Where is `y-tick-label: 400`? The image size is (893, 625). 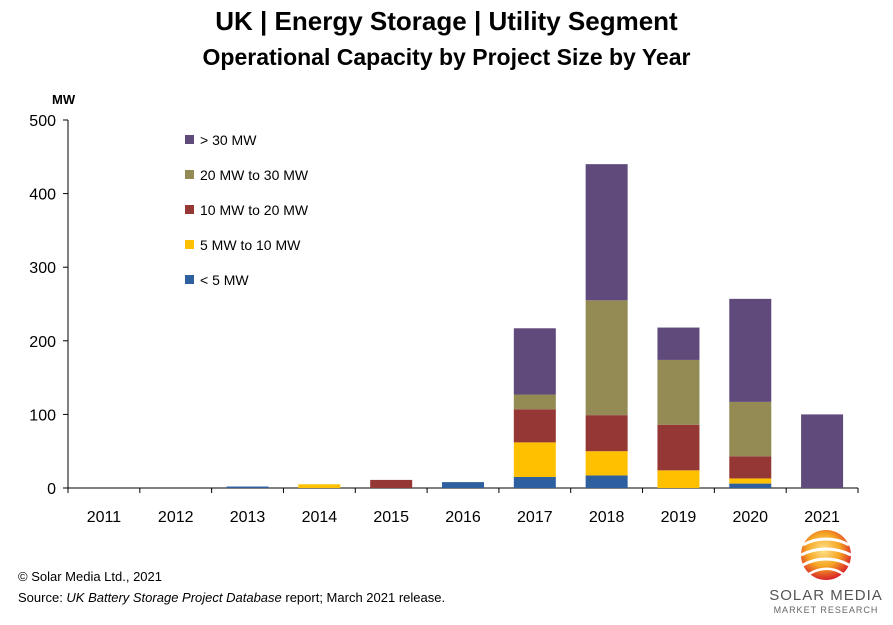
y-tick-label: 400 is located at coordinates (42, 195).